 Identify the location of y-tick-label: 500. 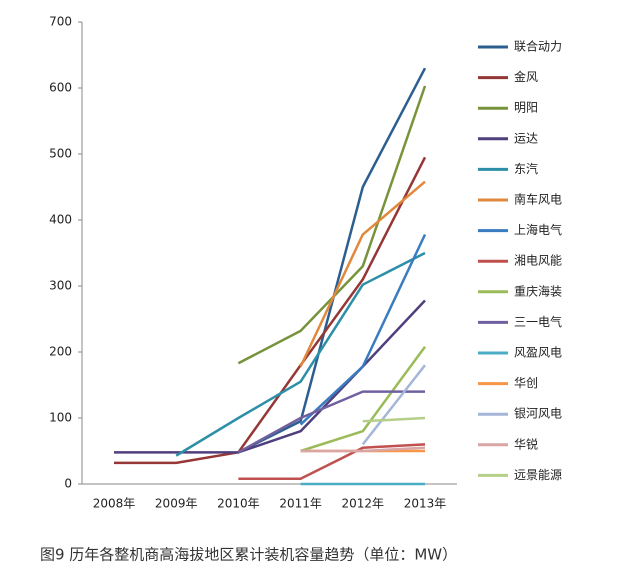
(60, 154).